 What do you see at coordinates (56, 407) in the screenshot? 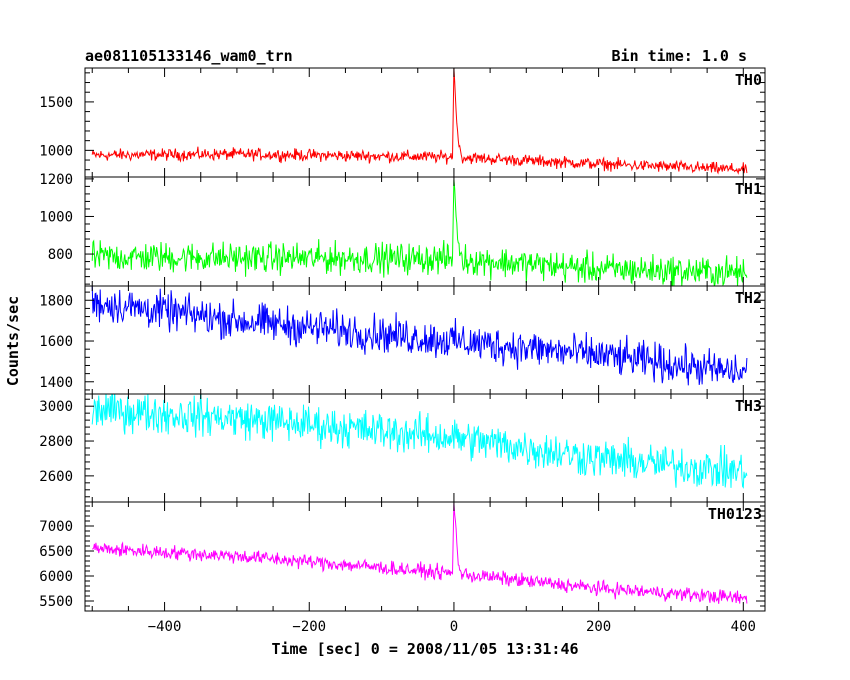
I see `y-tick-label: 3000` at bounding box center [56, 407].